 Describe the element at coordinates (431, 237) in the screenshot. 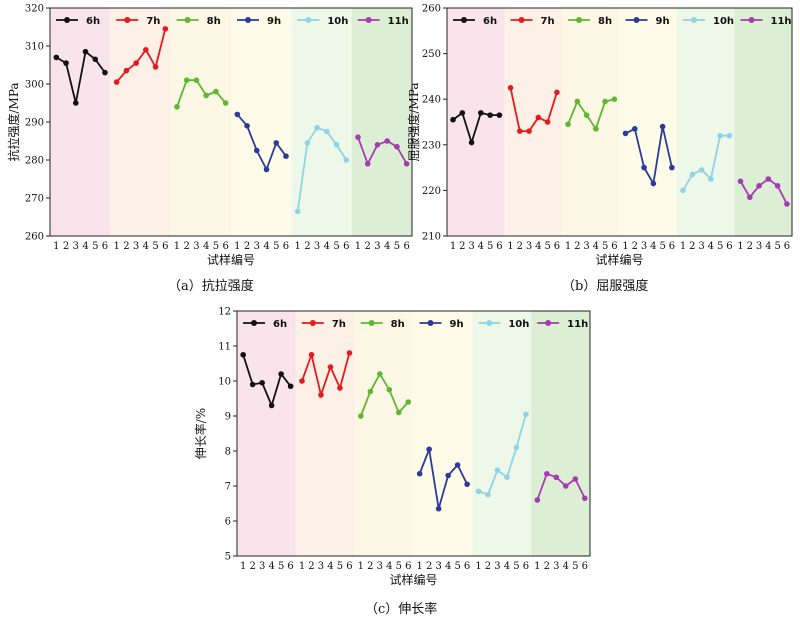

I see `y-tick-label: 210` at that location.